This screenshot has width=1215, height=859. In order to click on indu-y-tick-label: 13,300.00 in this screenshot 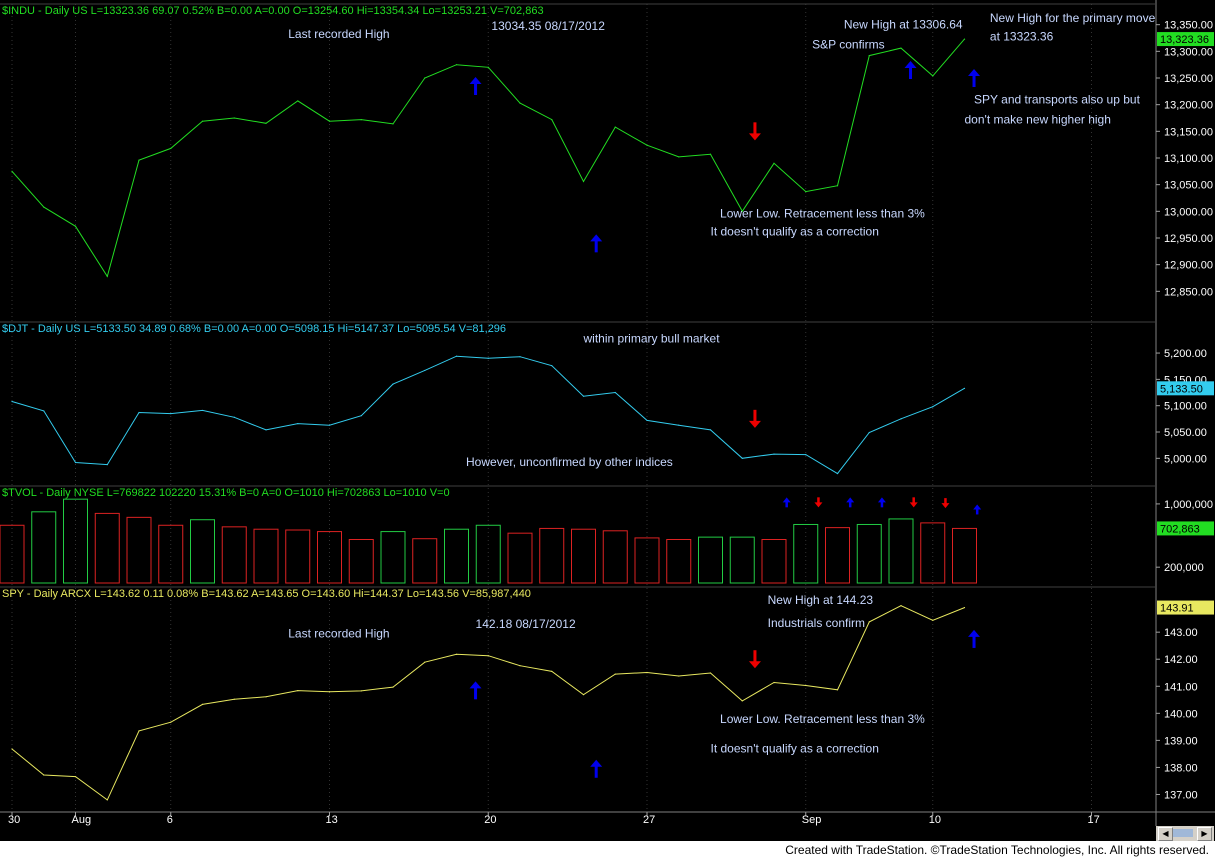, I will do `click(1188, 52)`.